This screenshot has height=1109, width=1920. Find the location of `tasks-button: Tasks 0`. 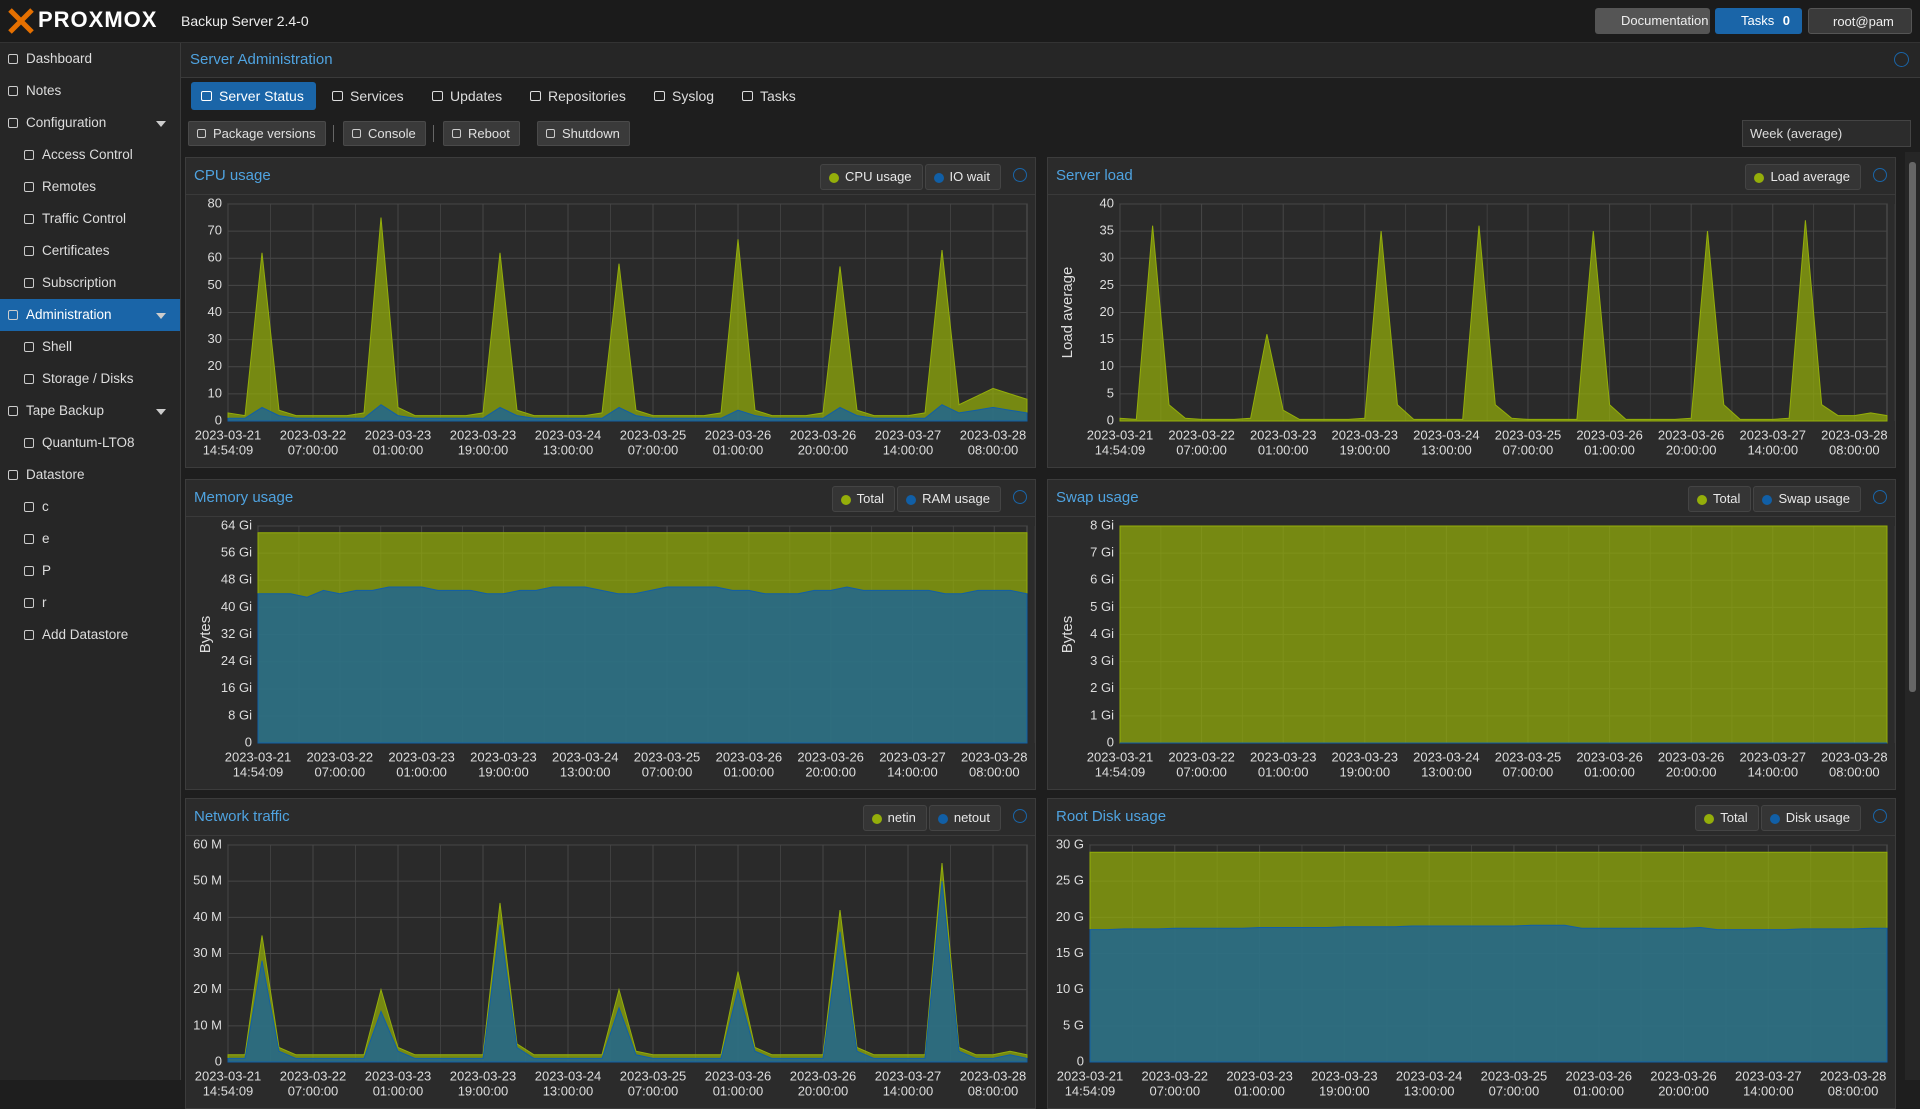

tasks-button: Tasks 0 is located at coordinates (1758, 21).